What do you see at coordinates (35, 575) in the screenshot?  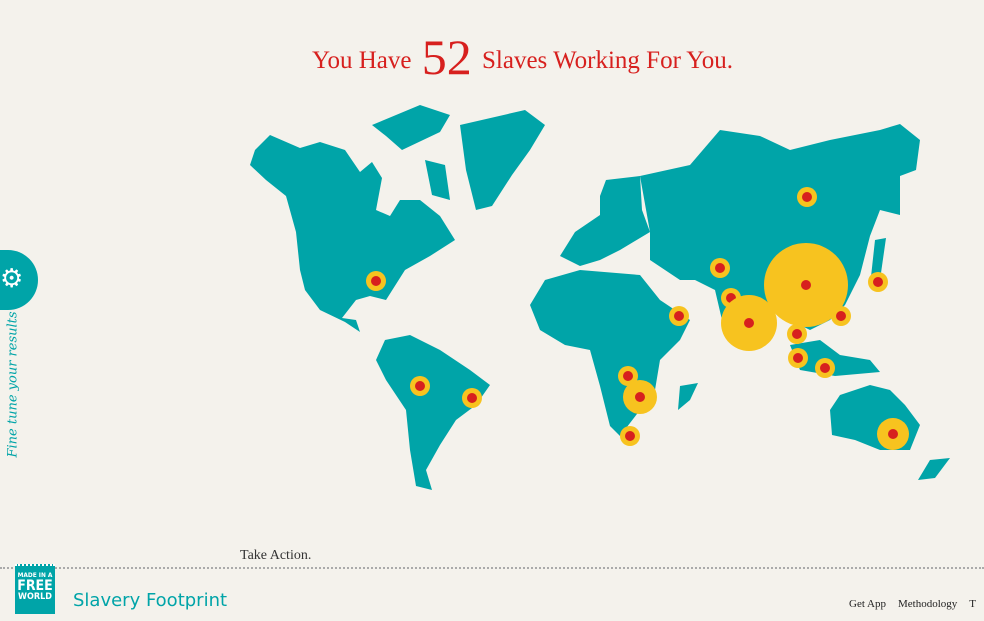 I see `logo-line1: MADE IN A` at bounding box center [35, 575].